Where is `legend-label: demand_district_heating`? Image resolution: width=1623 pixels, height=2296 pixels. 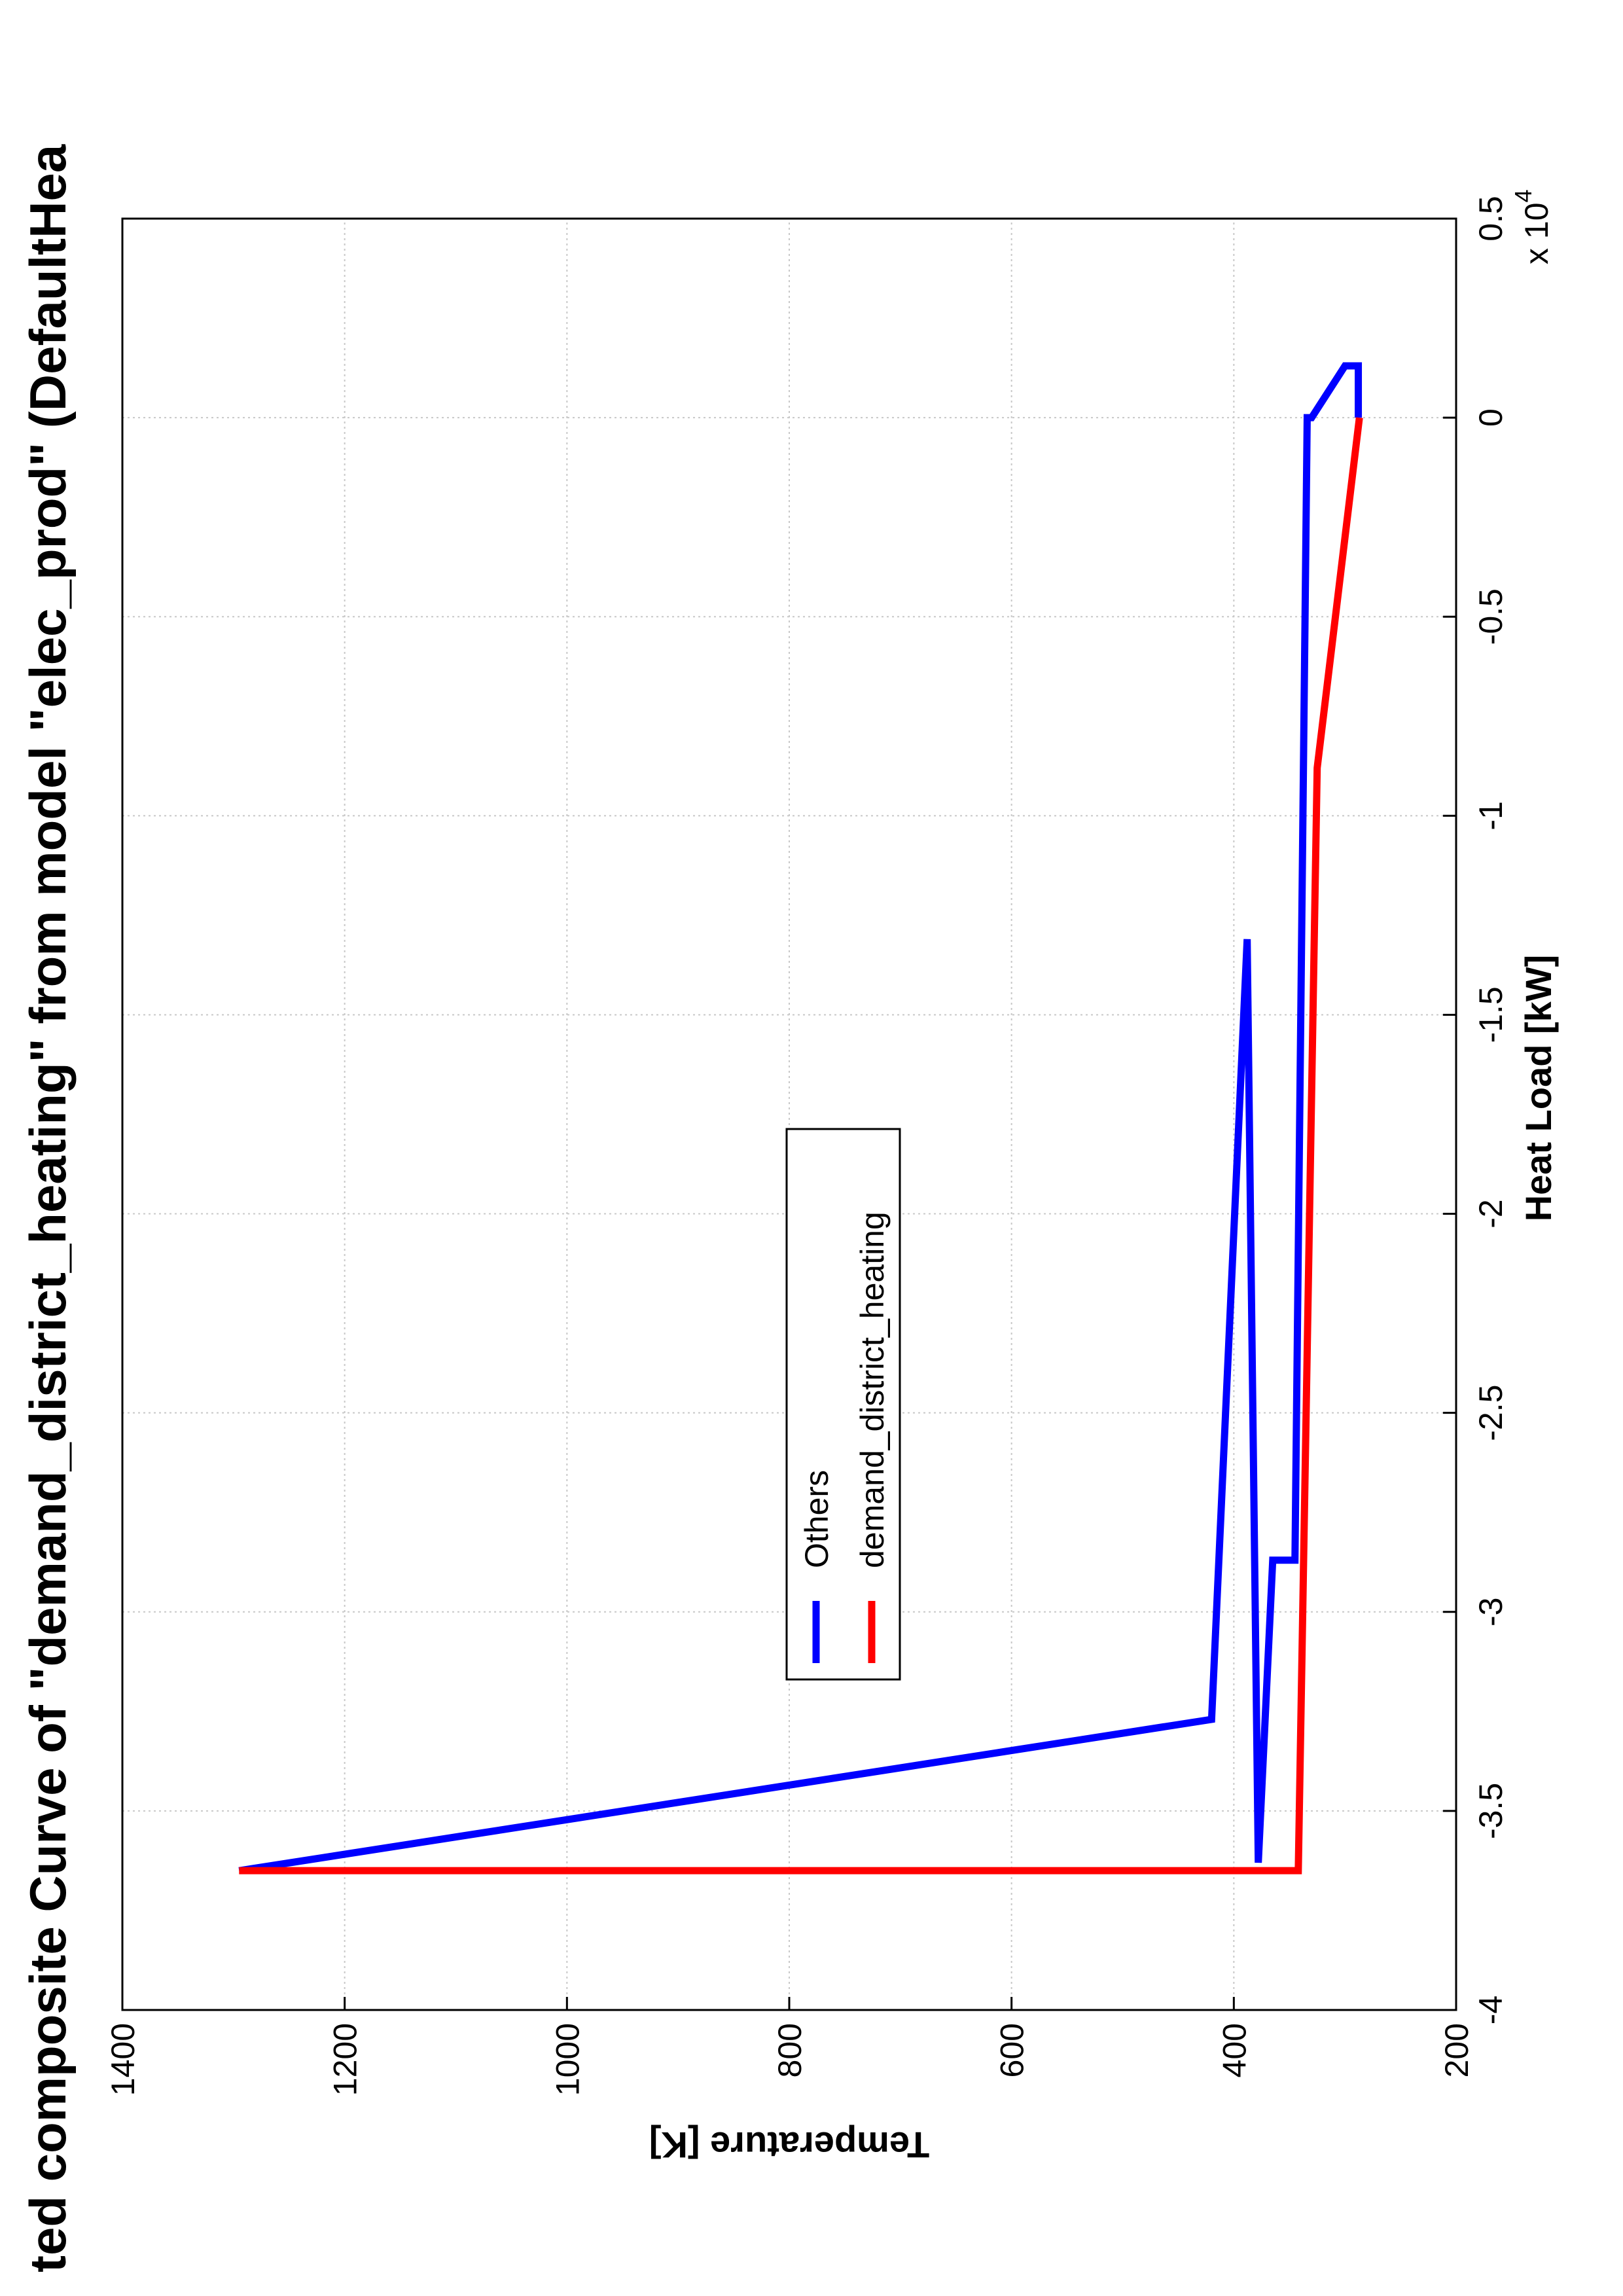 legend-label: demand_district_heating is located at coordinates (872, 1389).